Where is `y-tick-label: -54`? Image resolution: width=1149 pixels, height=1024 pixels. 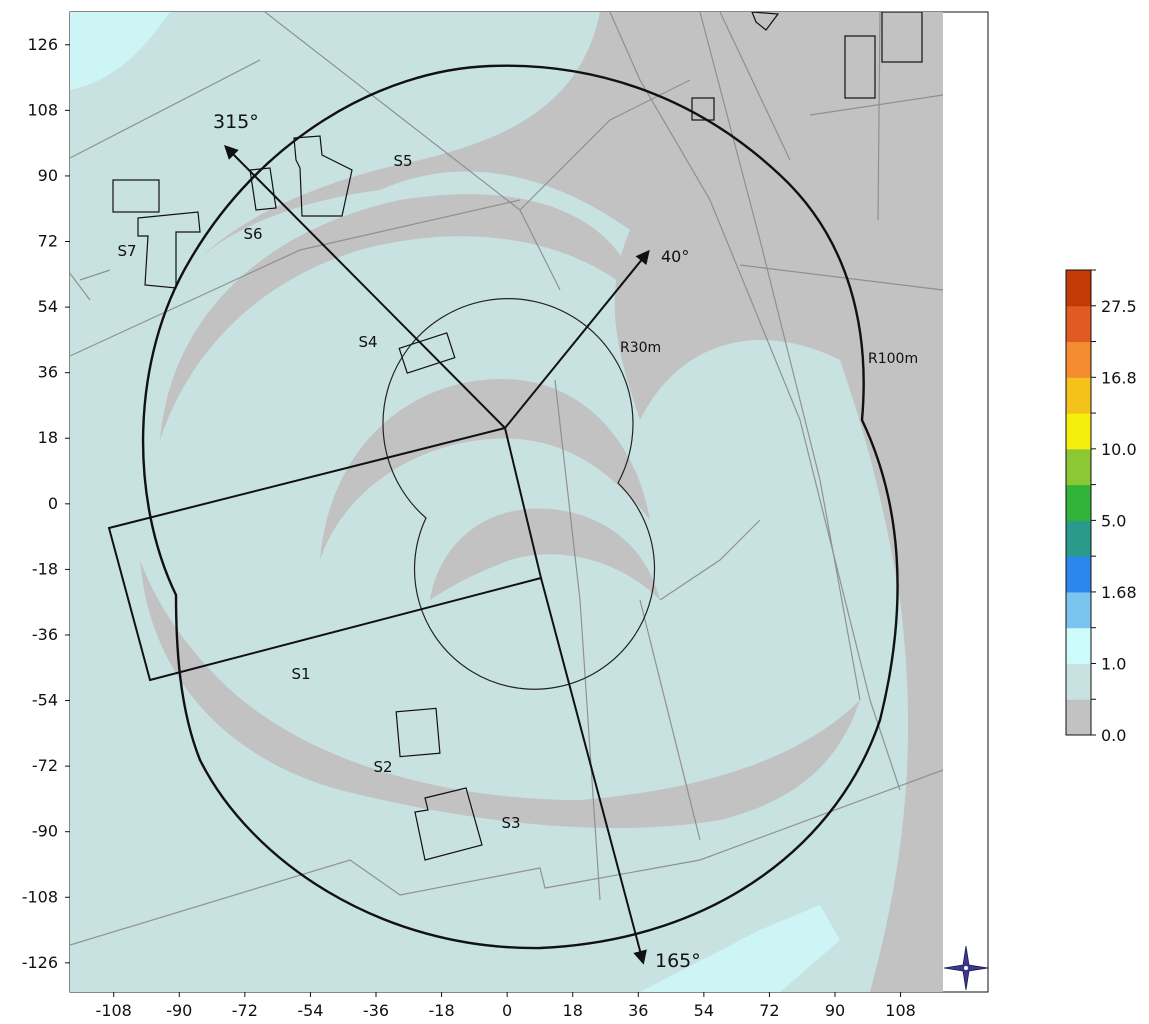 y-tick-label: -54 is located at coordinates (45, 700).